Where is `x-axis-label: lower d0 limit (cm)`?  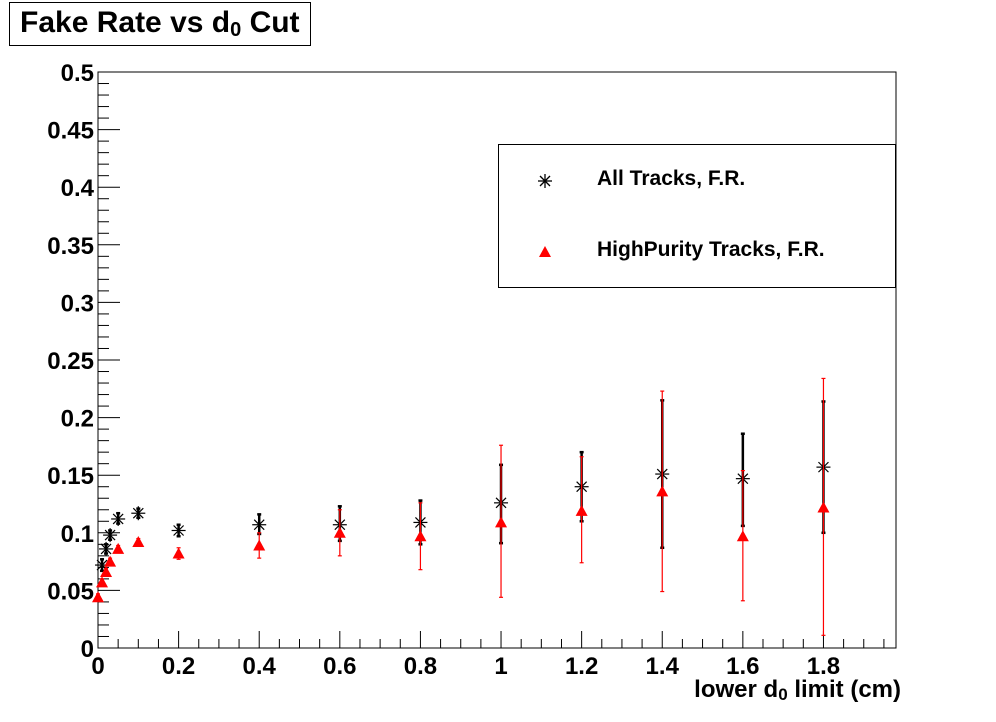 x-axis-label: lower d0 limit (cm) is located at coordinates (797, 690).